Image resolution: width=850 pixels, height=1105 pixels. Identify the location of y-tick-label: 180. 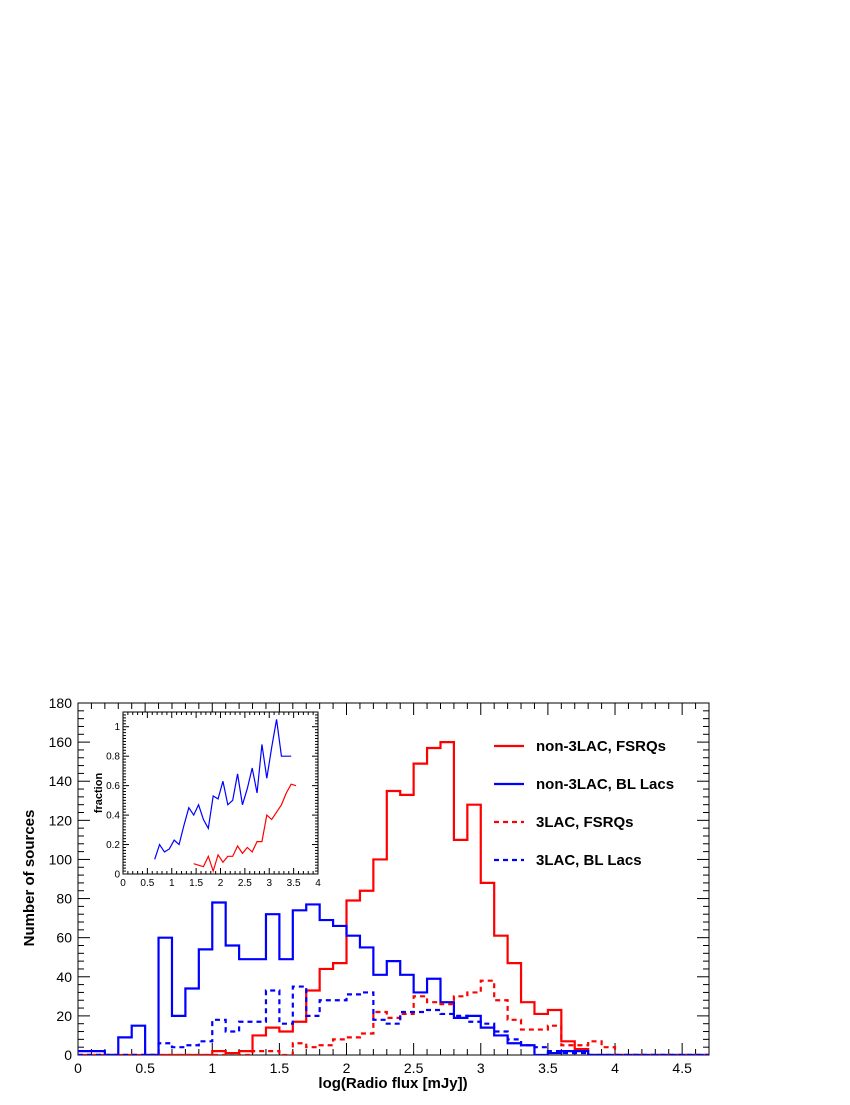
(61, 703).